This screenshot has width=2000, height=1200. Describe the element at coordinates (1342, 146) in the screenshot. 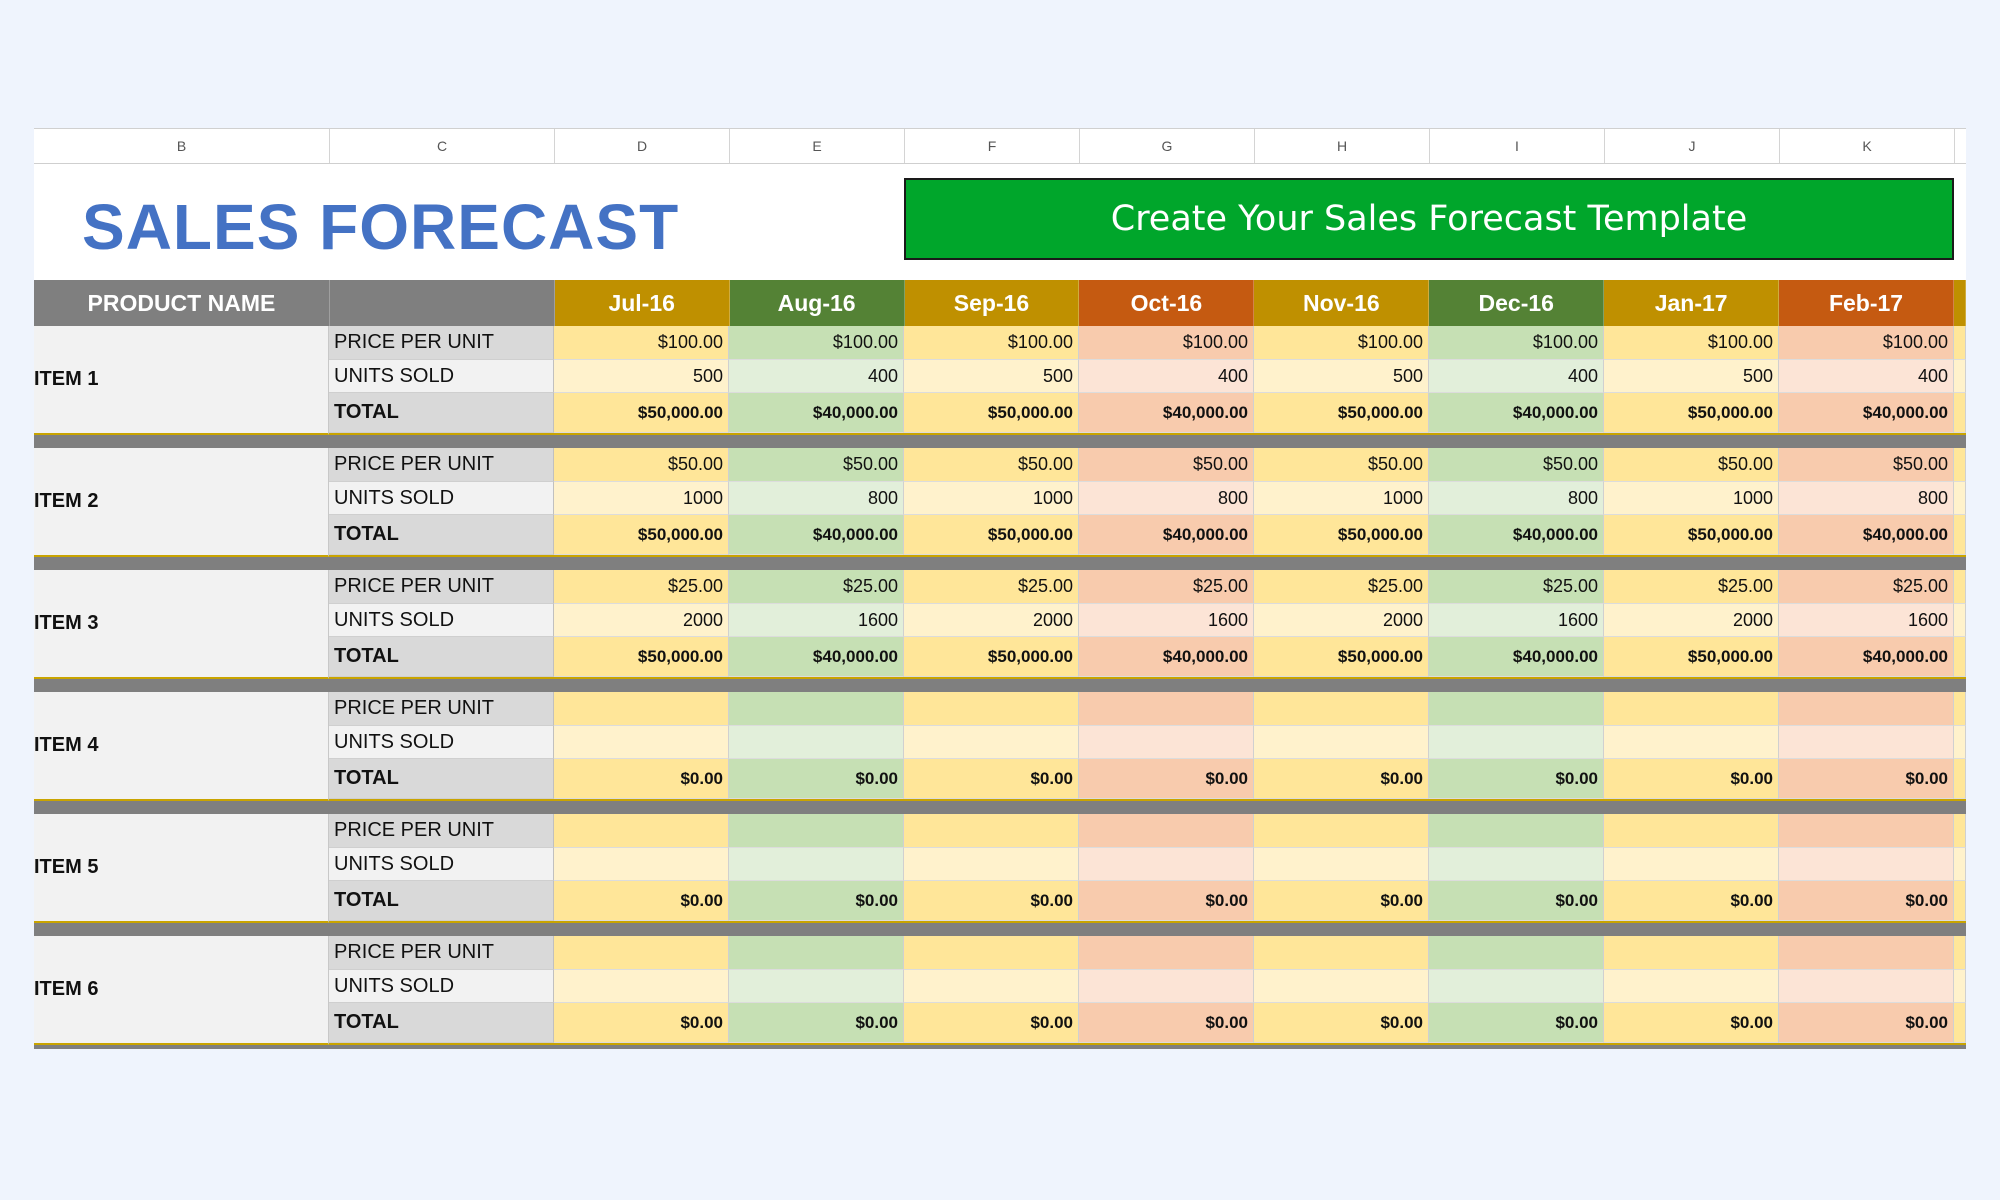

I see `column-letter-h: H` at that location.